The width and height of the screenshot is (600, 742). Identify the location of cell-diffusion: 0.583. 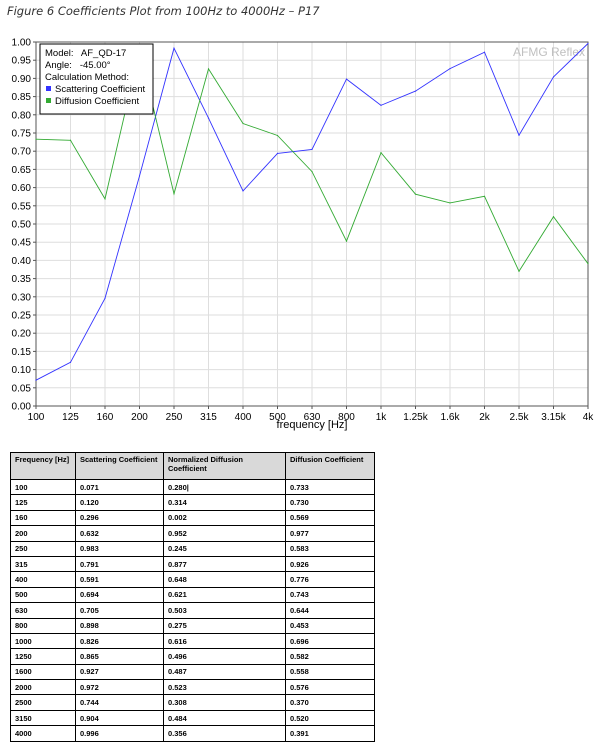
(330, 548).